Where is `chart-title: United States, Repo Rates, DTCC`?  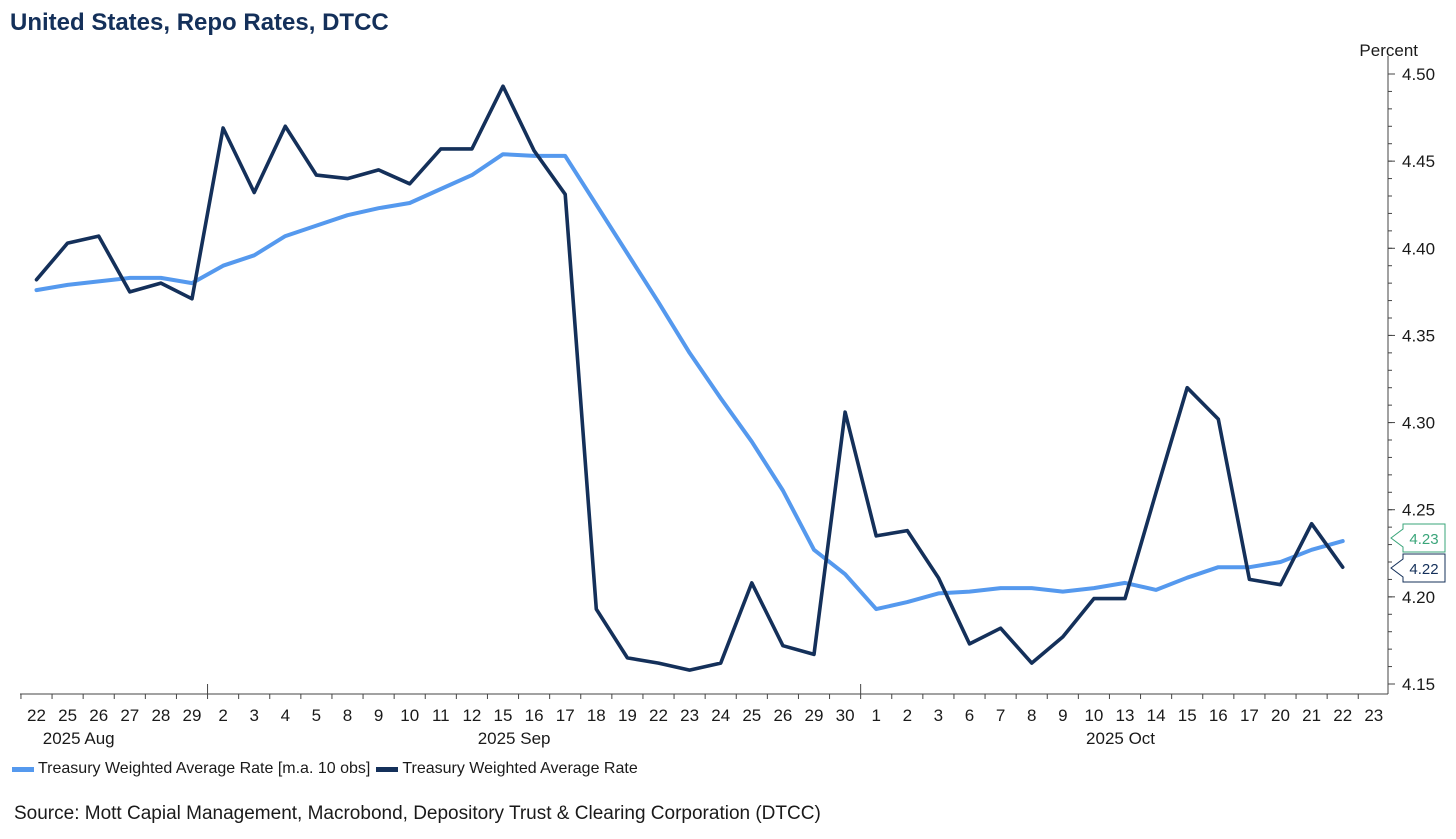 chart-title: United States, Repo Rates, DTCC is located at coordinates (199, 22).